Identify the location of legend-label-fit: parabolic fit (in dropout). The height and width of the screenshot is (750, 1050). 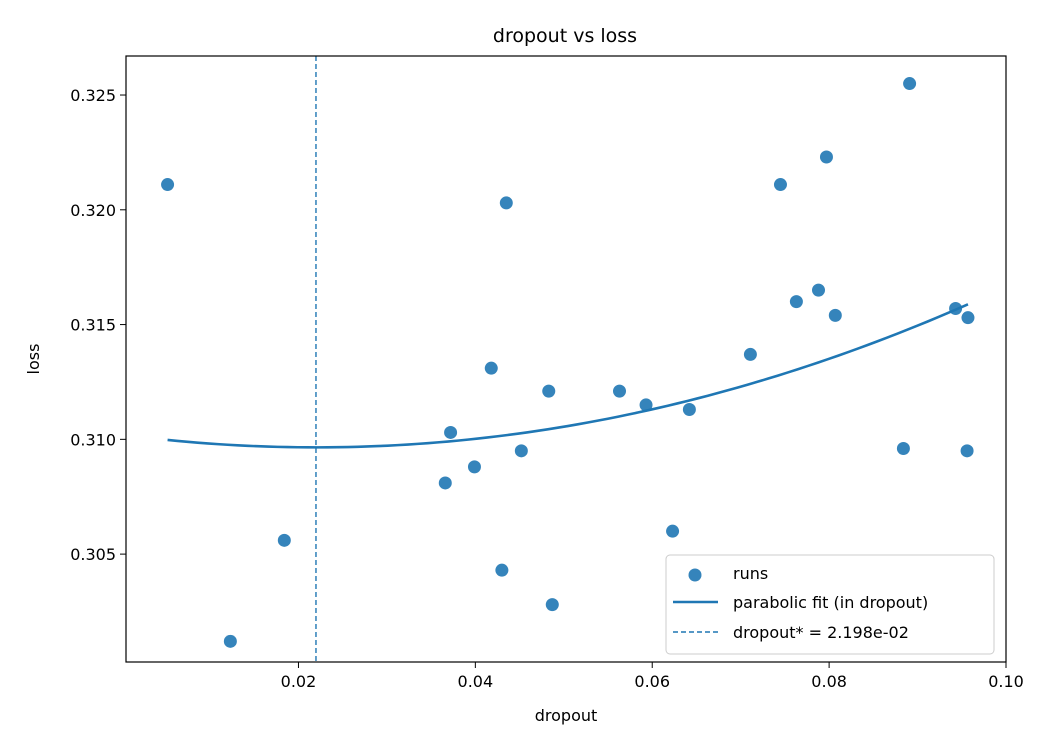
(830, 602).